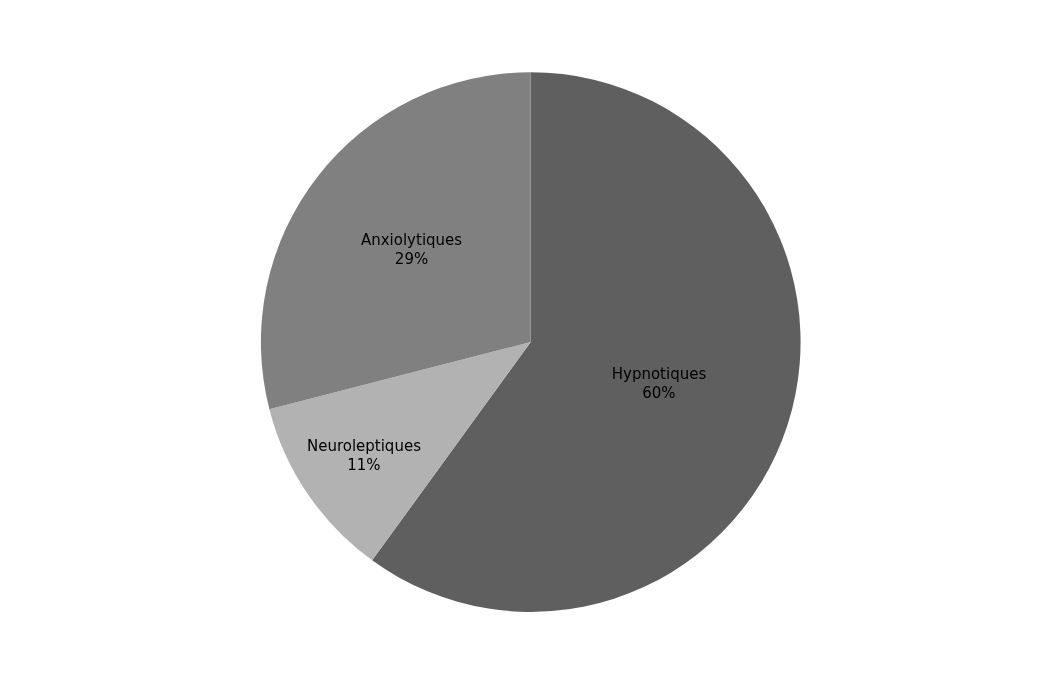 The height and width of the screenshot is (678, 1052). Describe the element at coordinates (659, 373) in the screenshot. I see `slice-label: Hypnotiques` at that location.